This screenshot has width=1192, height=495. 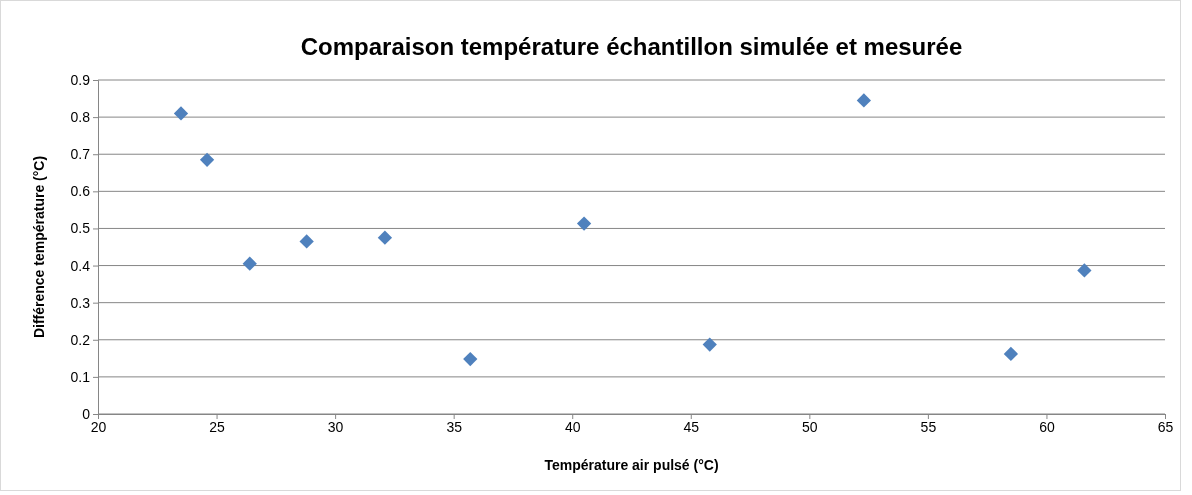 I want to click on x-axis-title: Température air pulsé (°C), so click(x=631, y=465).